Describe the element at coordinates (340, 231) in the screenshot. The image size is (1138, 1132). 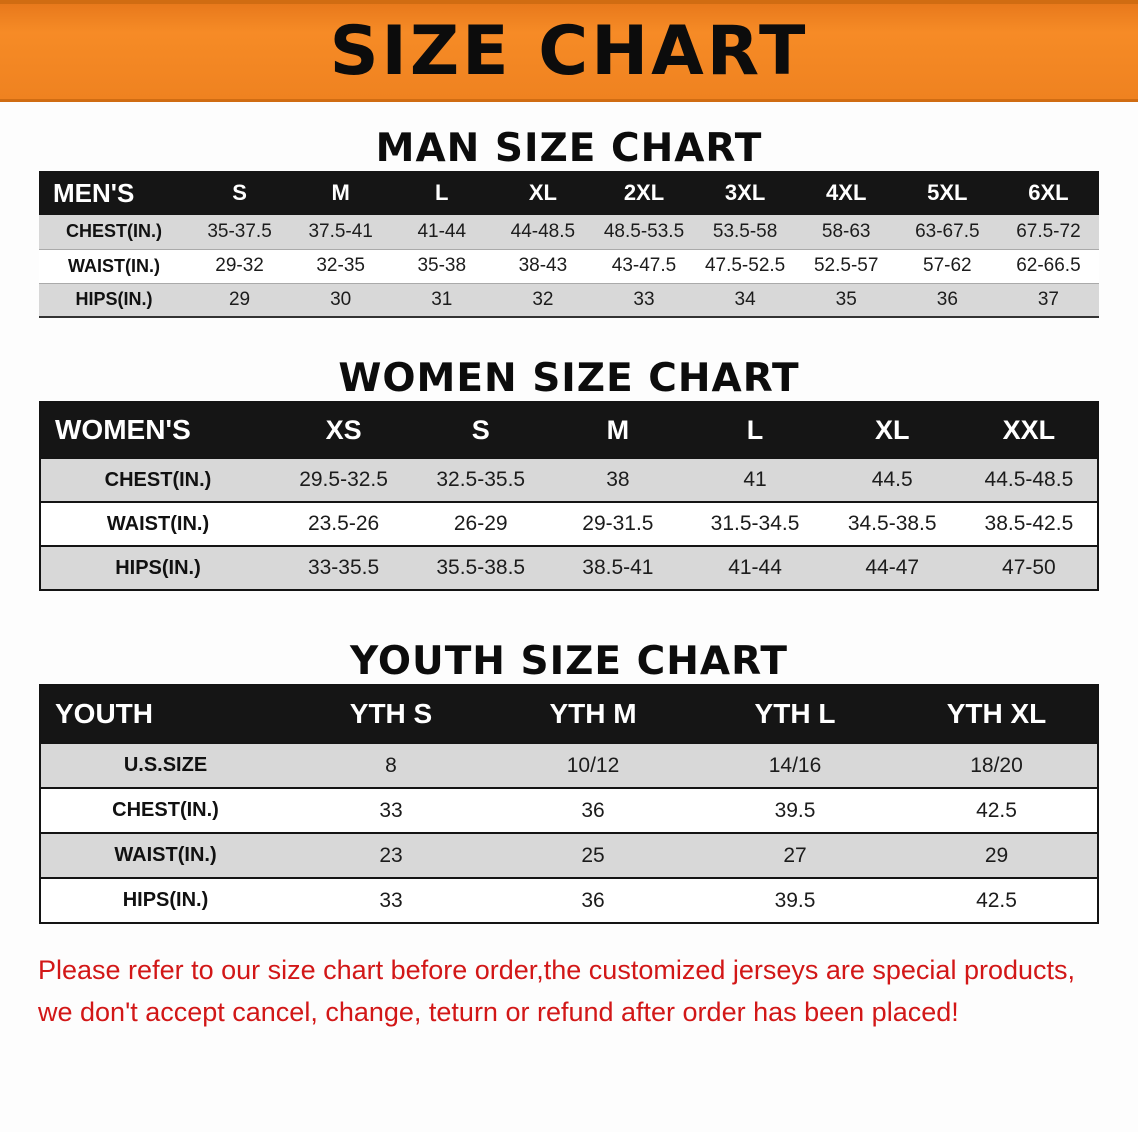
I see `size-value-cell: 37.5-41` at that location.